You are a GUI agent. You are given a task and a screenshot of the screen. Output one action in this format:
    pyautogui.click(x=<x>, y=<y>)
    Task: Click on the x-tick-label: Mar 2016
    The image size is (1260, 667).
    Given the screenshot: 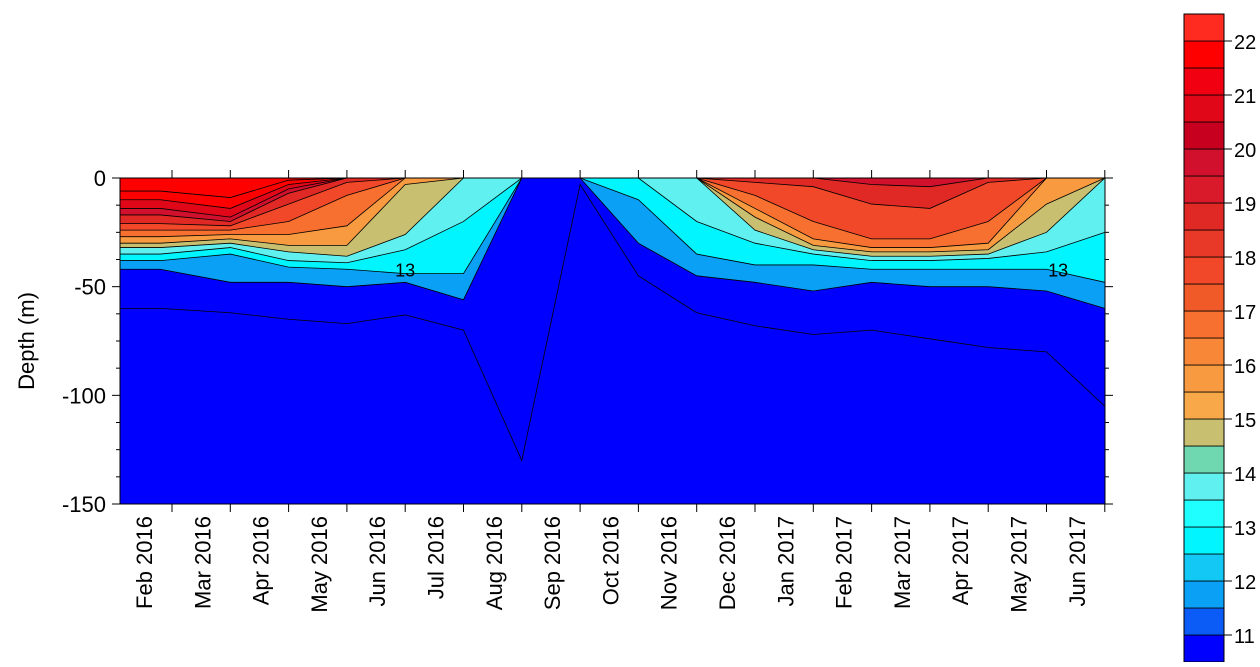 What is the action you would take?
    pyautogui.click(x=202, y=562)
    